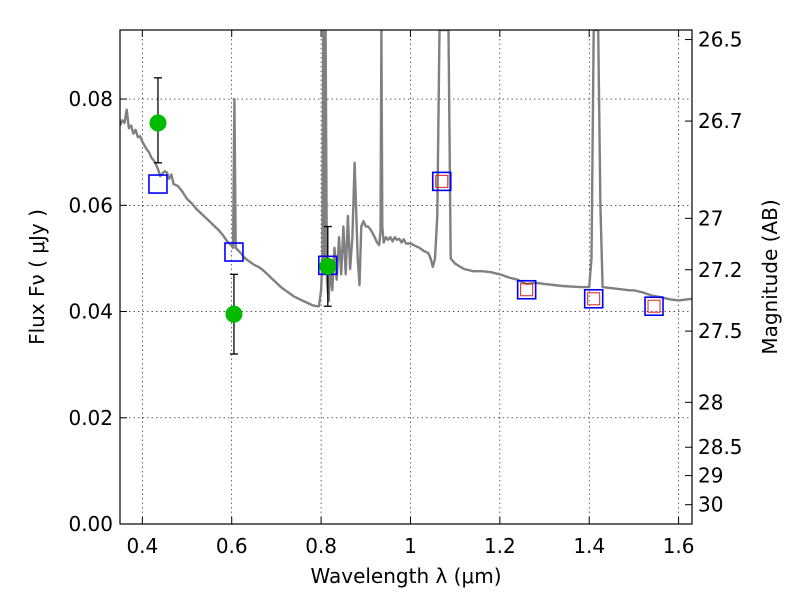 This screenshot has height=600, width=800. I want to click on x-tick-label: 1, so click(410, 546).